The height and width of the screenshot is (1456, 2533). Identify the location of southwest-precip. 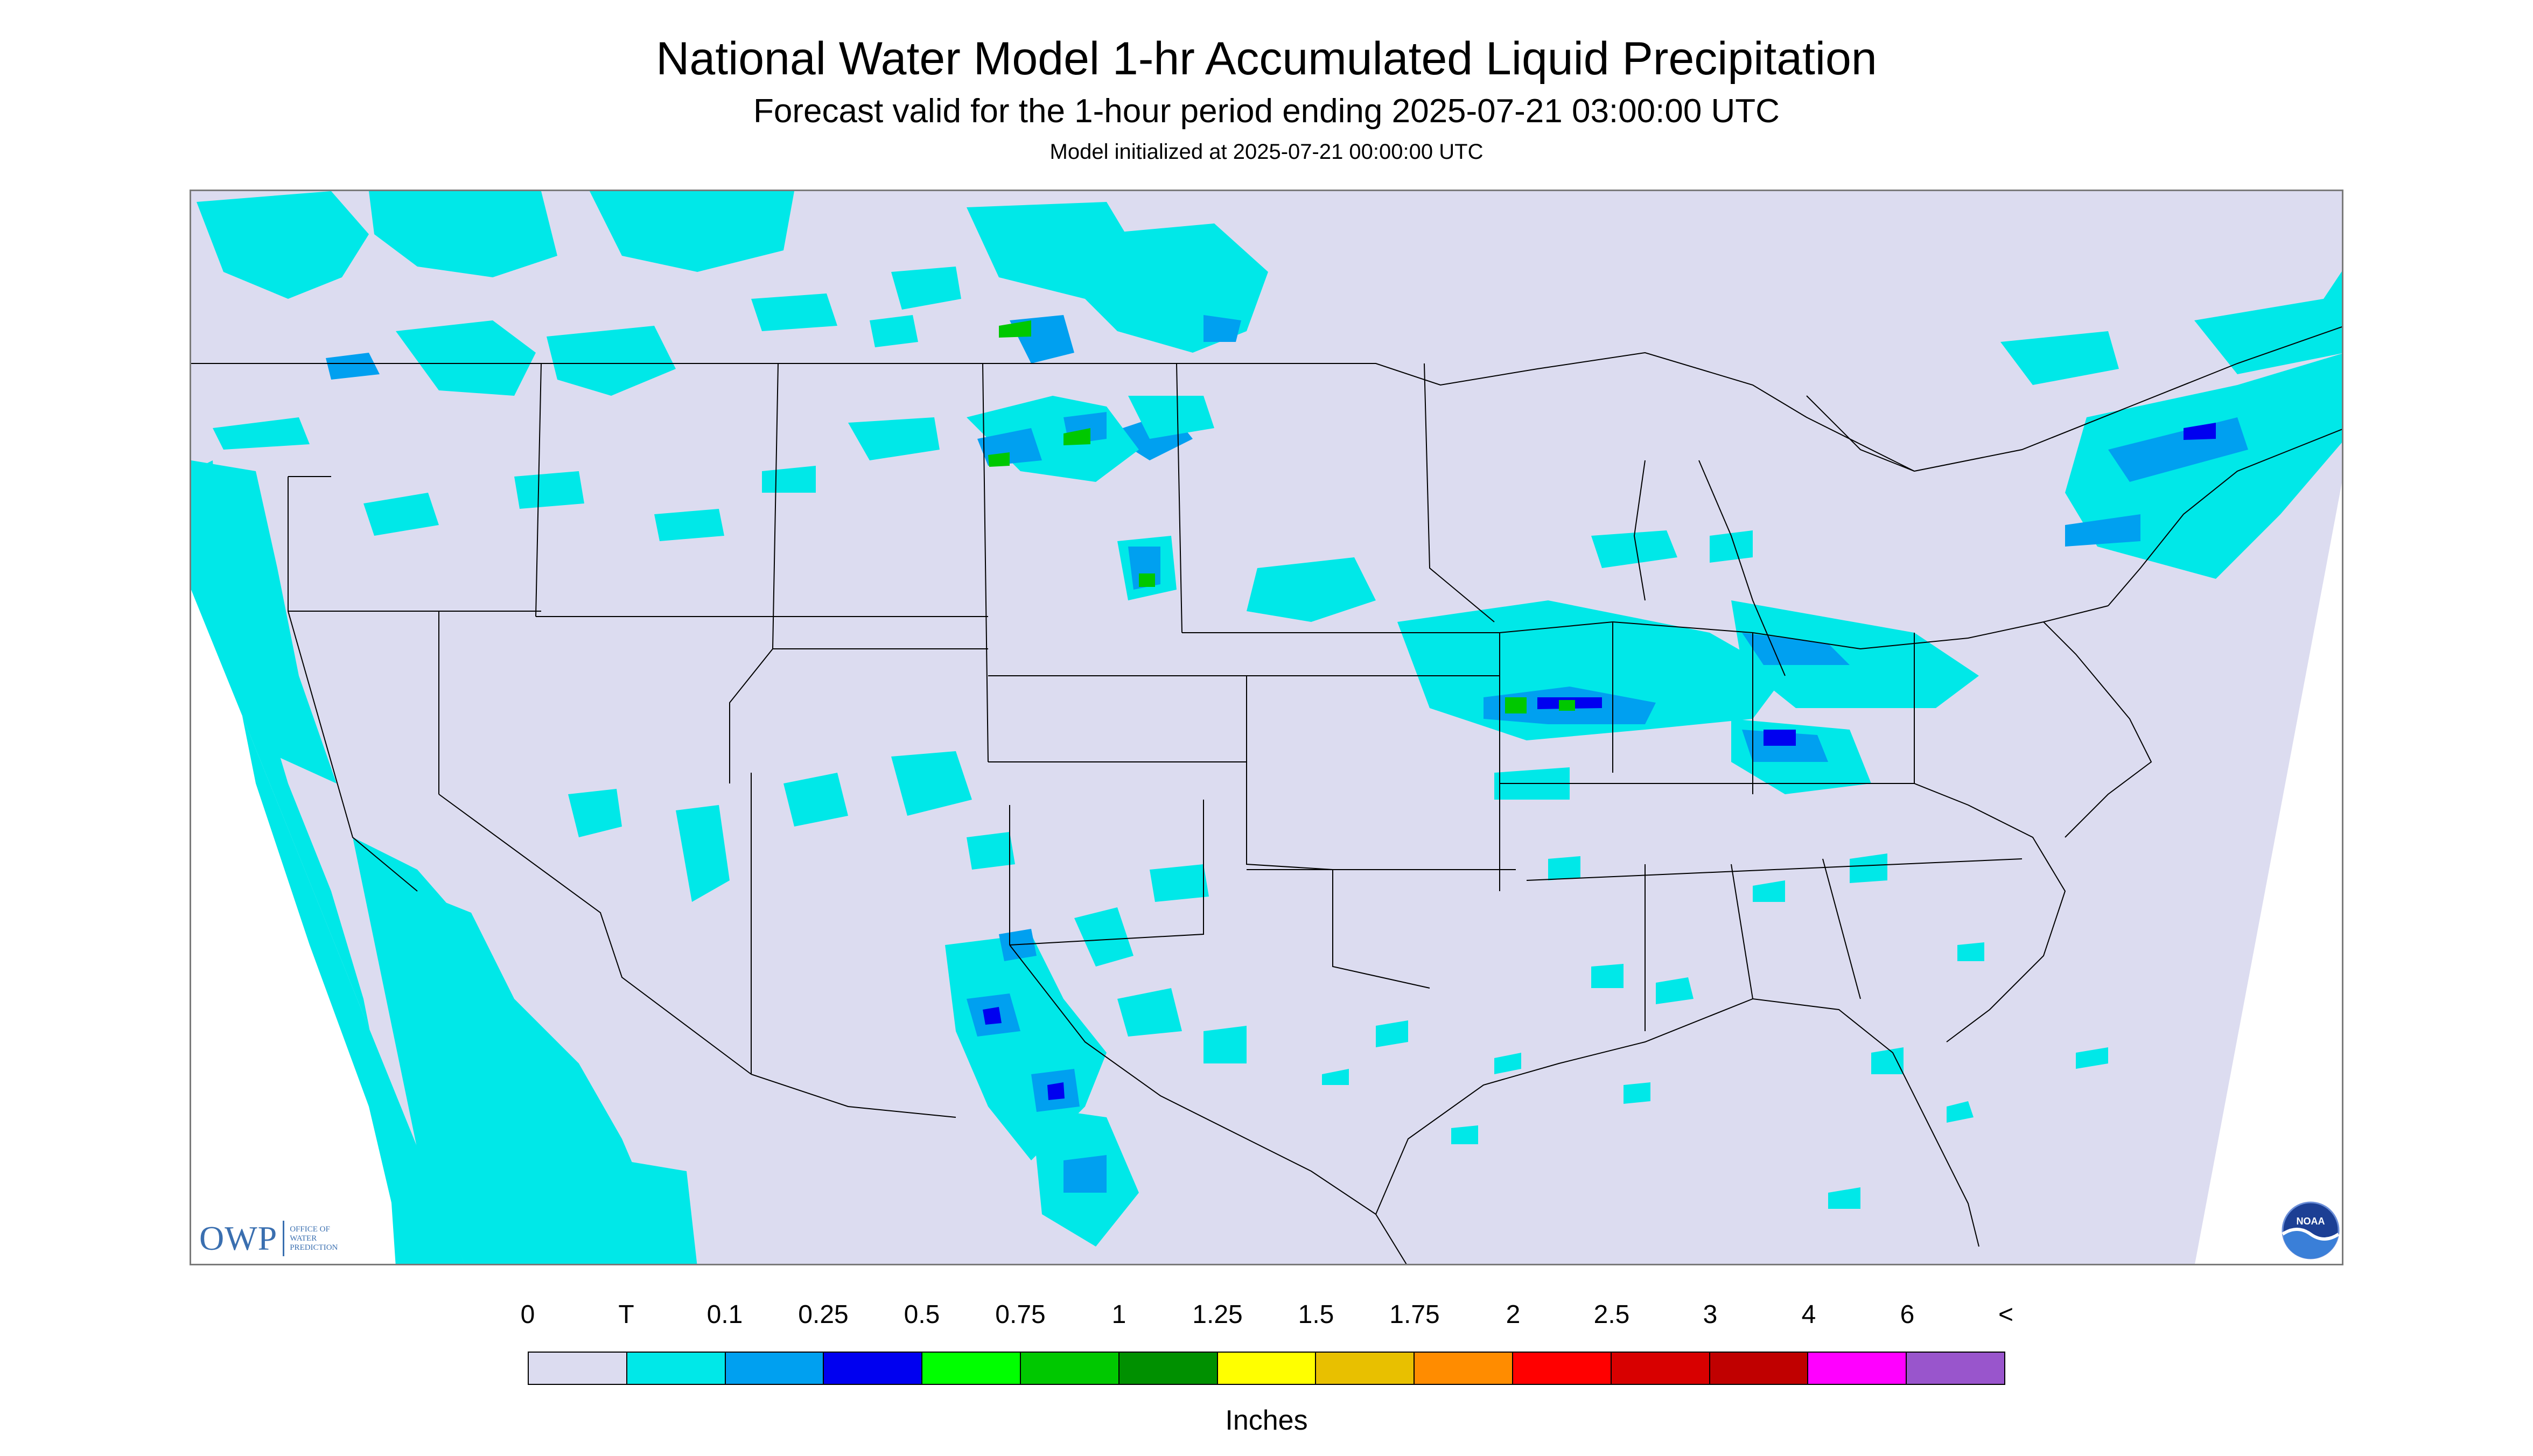
(908, 1007).